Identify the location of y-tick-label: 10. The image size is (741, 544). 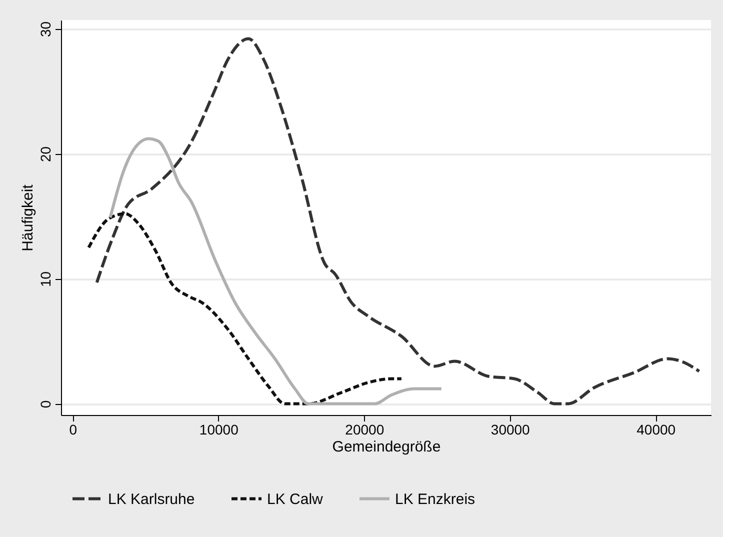
(46, 279).